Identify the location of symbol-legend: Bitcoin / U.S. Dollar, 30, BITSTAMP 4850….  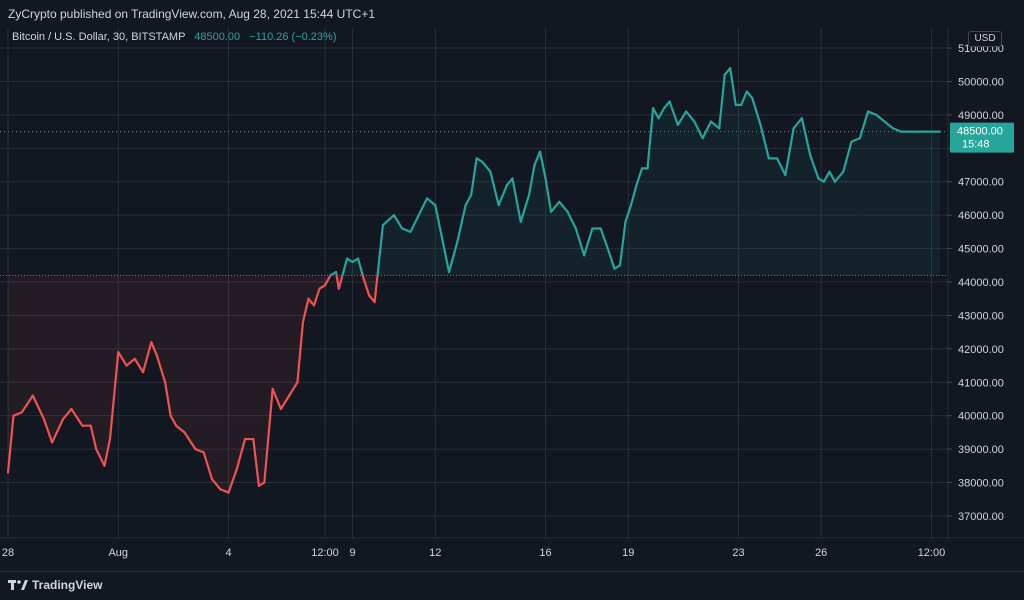
(174, 37).